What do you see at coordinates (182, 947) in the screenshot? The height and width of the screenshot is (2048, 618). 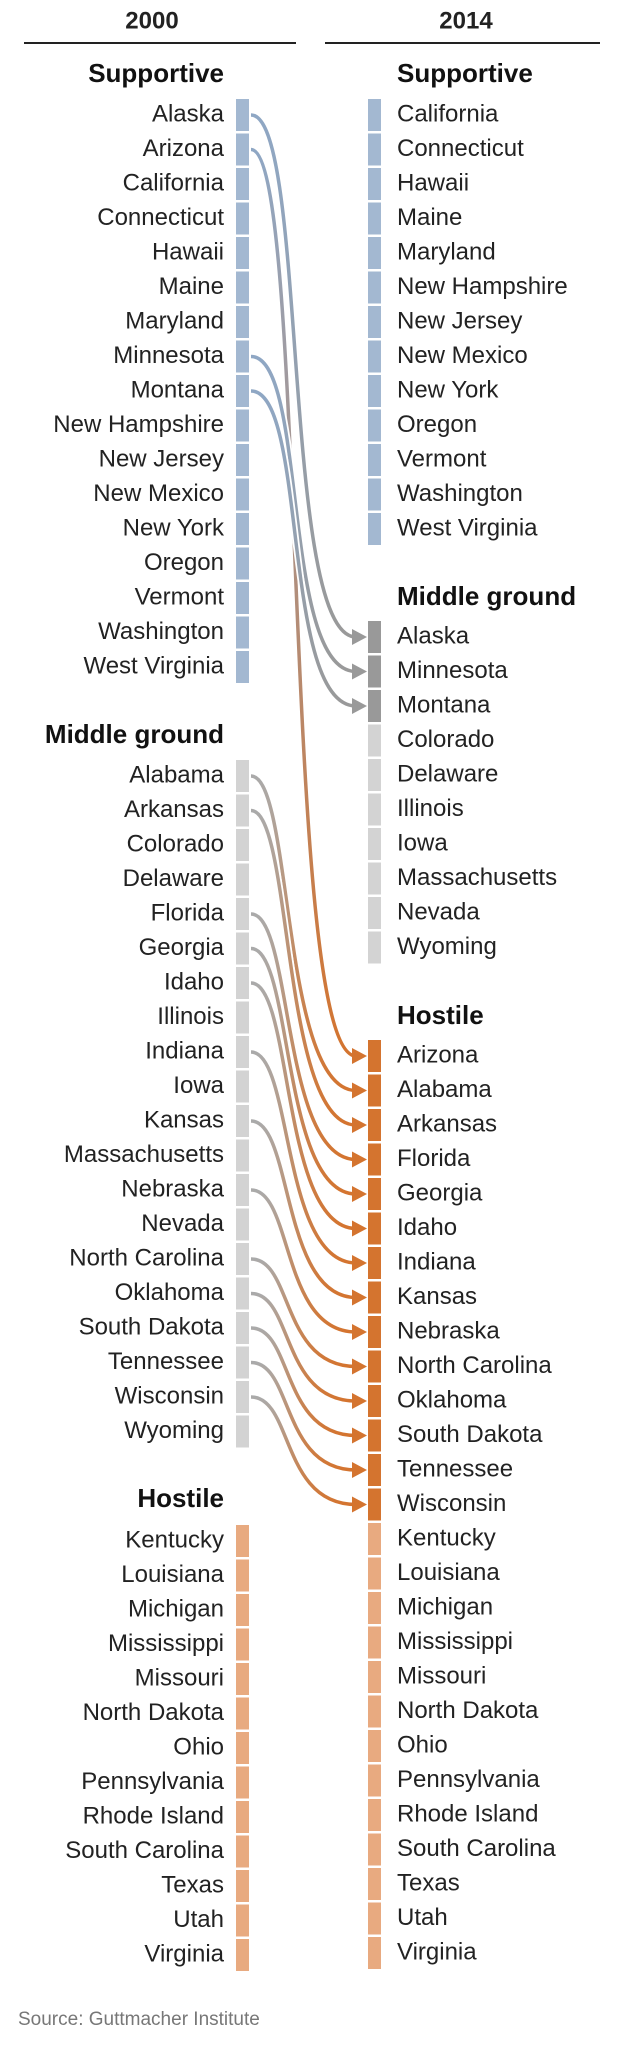 I see `state-label: Georgia` at bounding box center [182, 947].